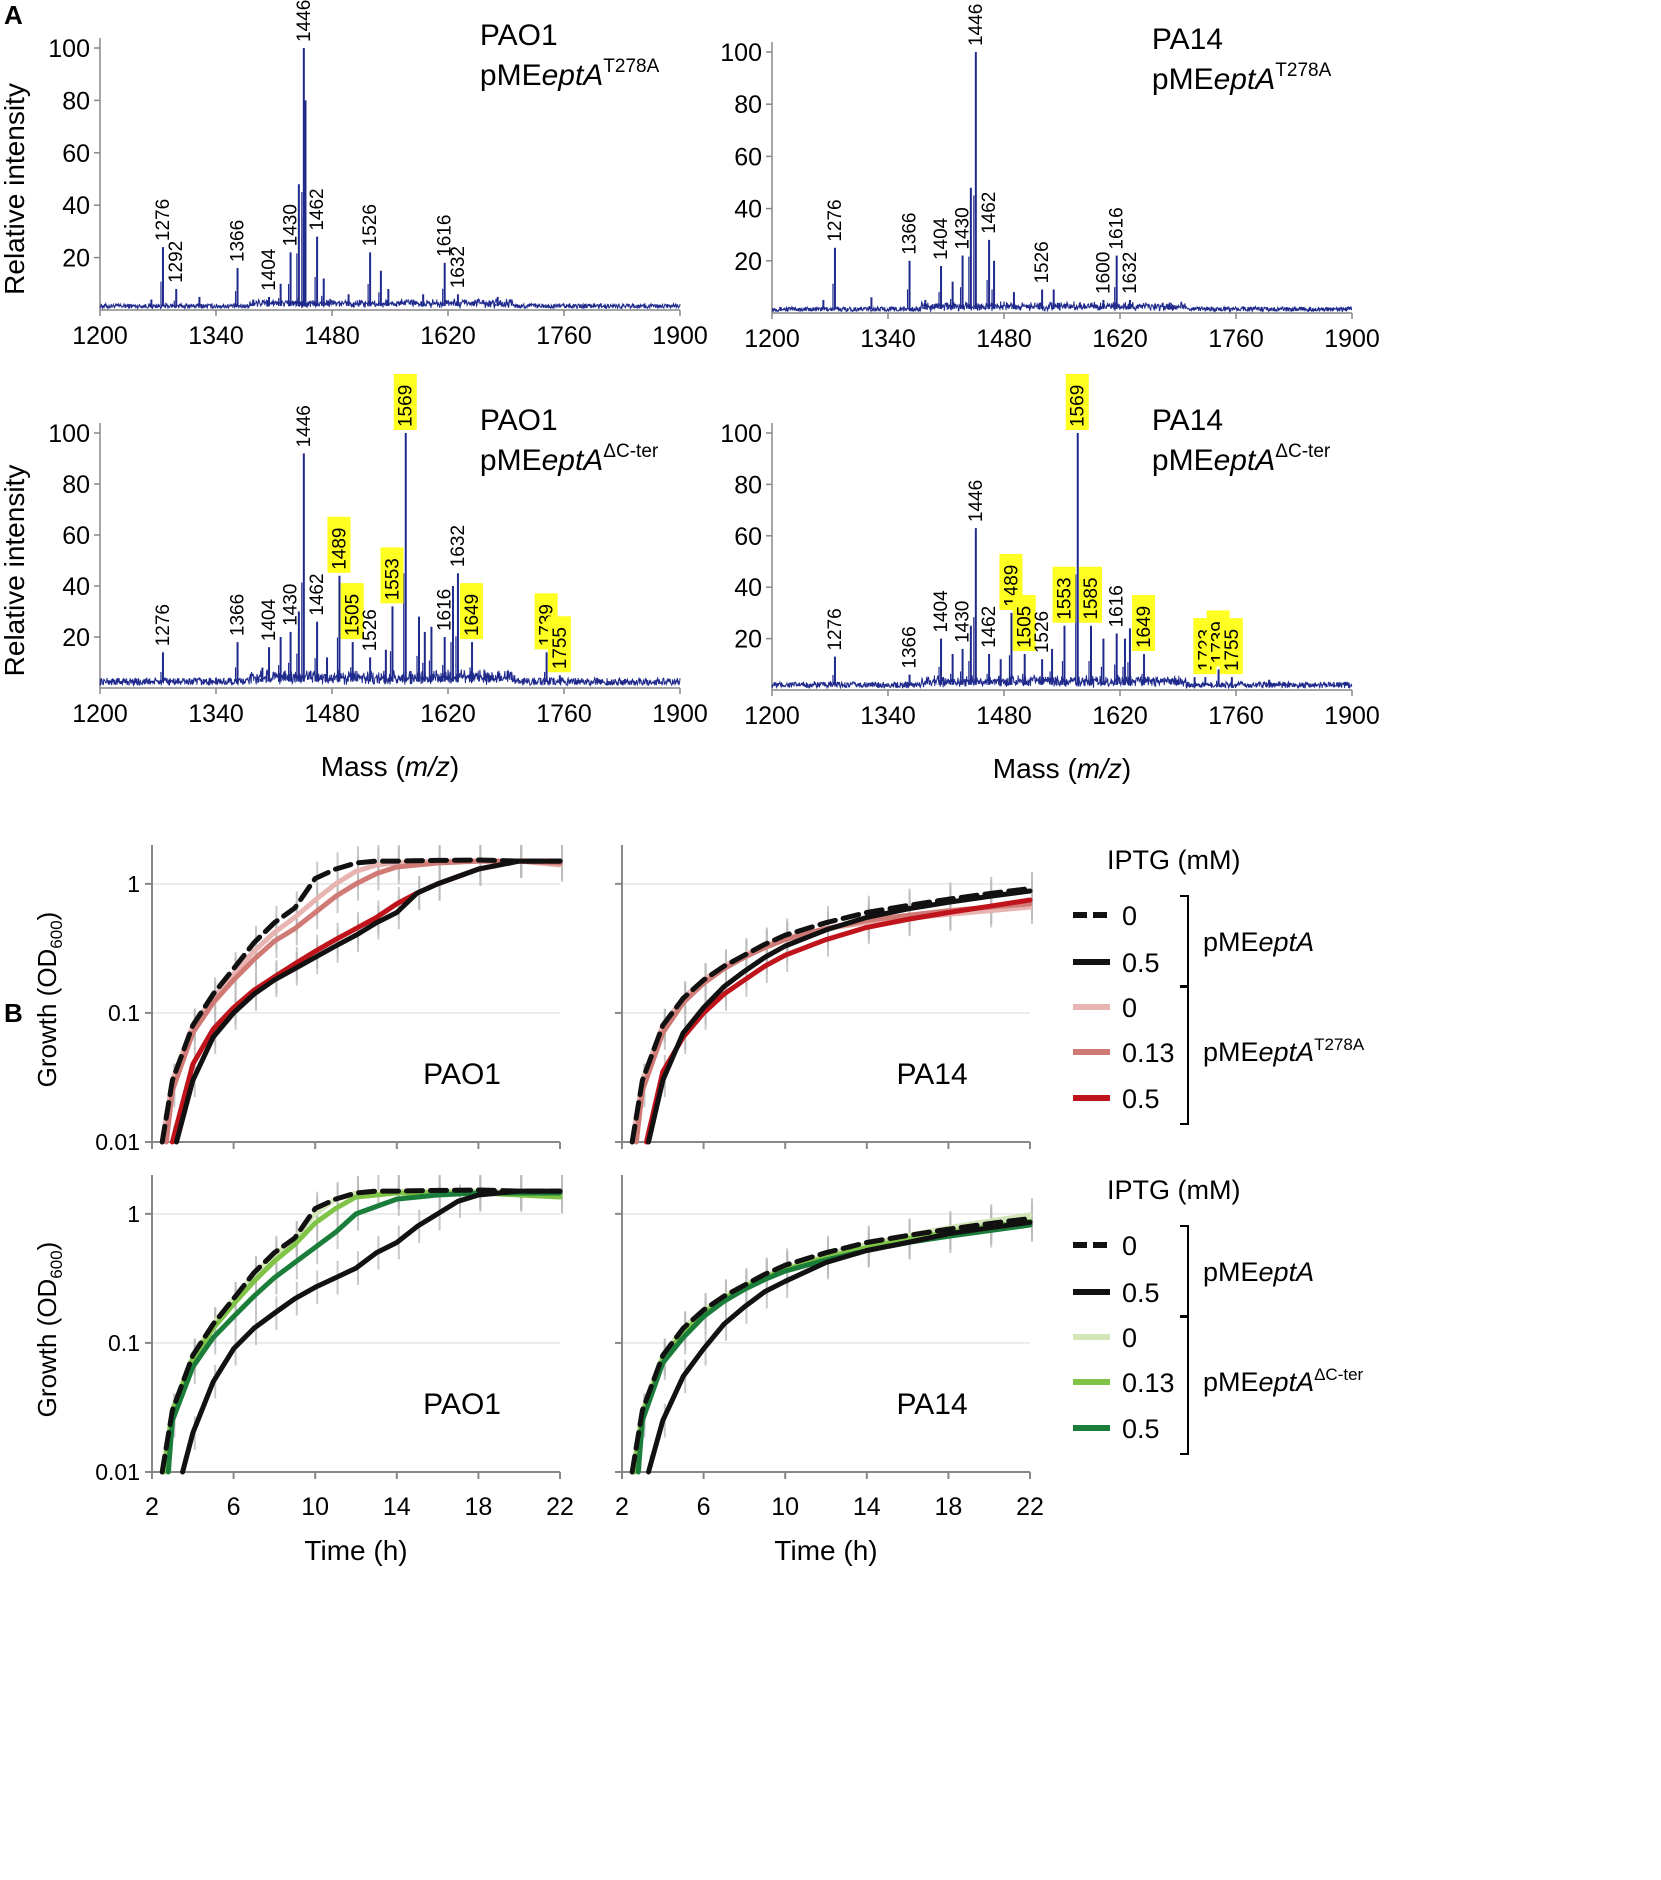 The image size is (1661, 1880). Describe the element at coordinates (397, 1507) in the screenshot. I see `x-tick-label: 14` at that location.